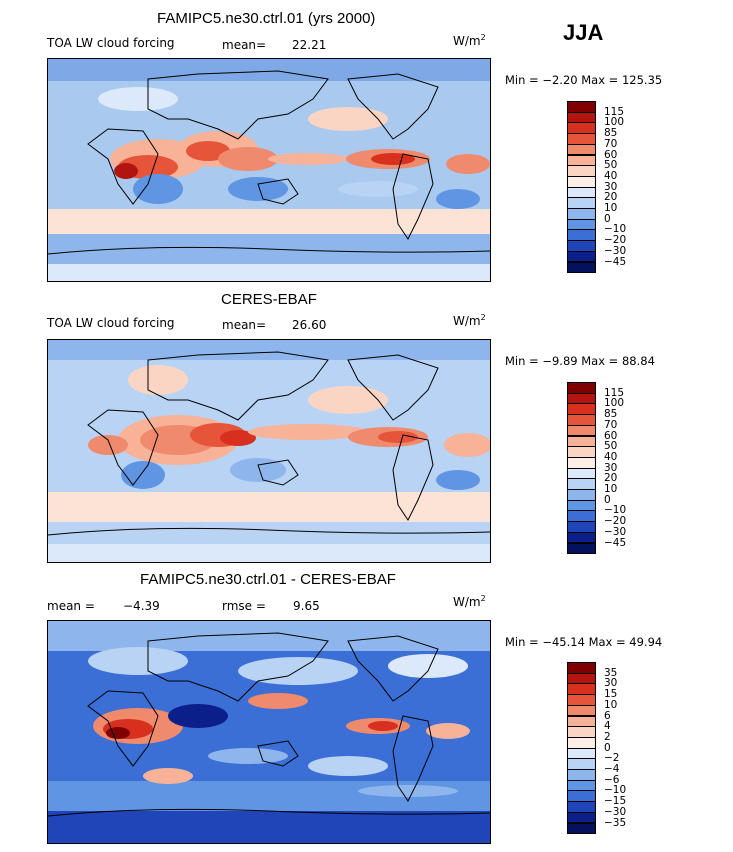  Describe the element at coordinates (309, 325) in the screenshot. I see `panel2-mean-value: 26.60` at that location.